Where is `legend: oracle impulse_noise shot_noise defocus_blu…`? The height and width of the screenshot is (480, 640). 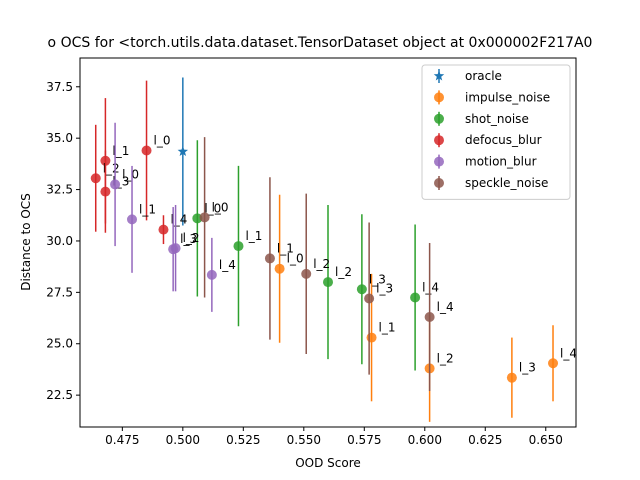 legend: oracle impulse_noise shot_noise defocus_blu… is located at coordinates (496, 132).